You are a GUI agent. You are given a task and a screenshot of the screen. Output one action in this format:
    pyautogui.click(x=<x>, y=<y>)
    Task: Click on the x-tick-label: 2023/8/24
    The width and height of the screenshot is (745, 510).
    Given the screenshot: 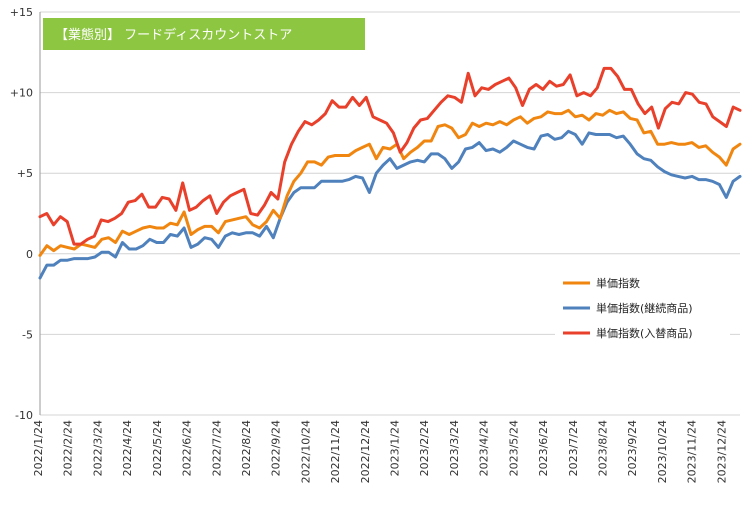 What is the action you would take?
    pyautogui.click(x=602, y=448)
    